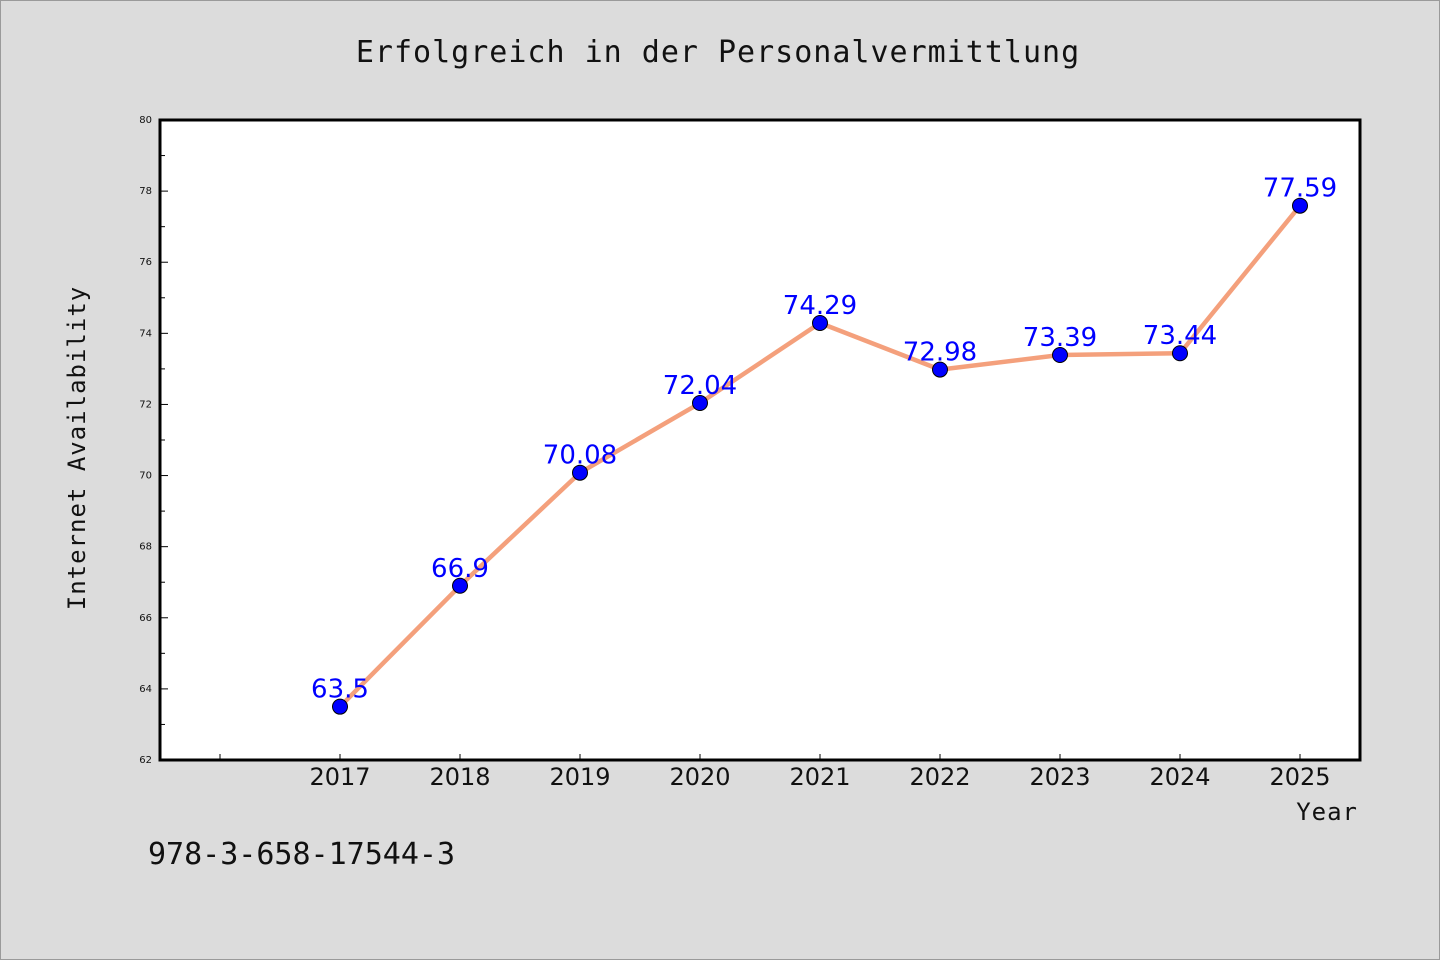 The width and height of the screenshot is (1440, 960). What do you see at coordinates (1180, 336) in the screenshot?
I see `data-label: 73.44` at bounding box center [1180, 336].